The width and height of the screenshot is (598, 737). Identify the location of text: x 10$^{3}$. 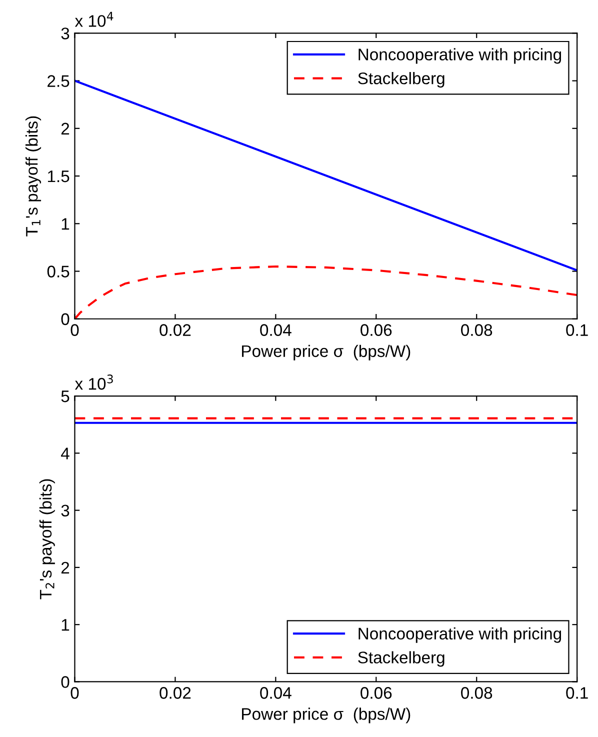
(93, 382).